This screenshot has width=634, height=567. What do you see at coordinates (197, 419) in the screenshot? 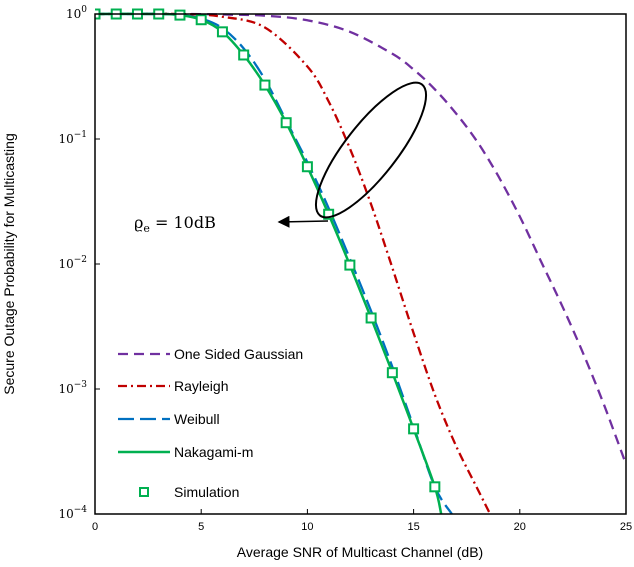
I see `legend-label: Weibull` at bounding box center [197, 419].